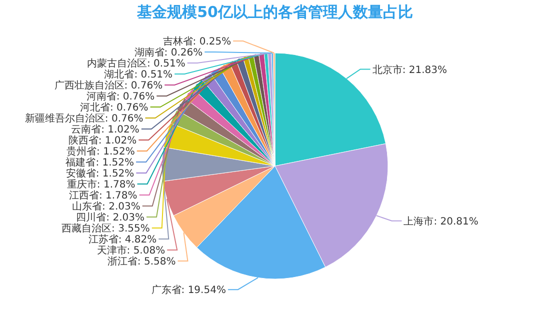  Describe the element at coordinates (87, 228) in the screenshot. I see `slice-label: 西藏自治区` at that location.